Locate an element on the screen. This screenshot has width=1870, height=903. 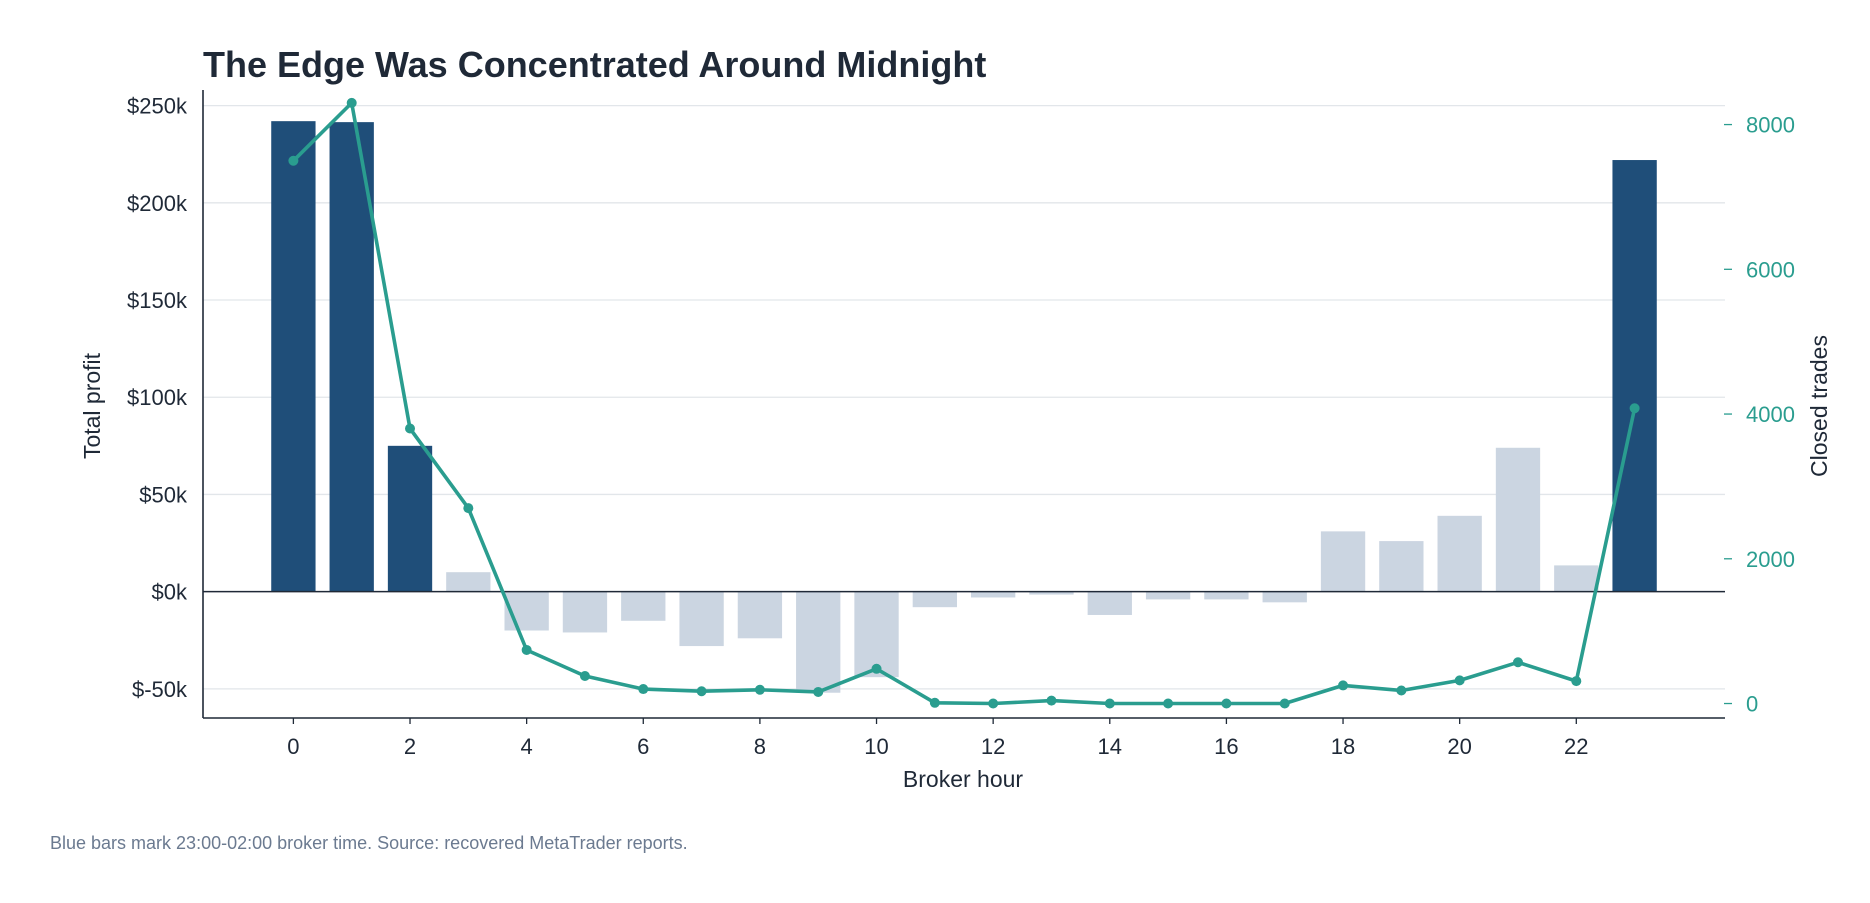
right-axis-label: Closed trades is located at coordinates (1819, 406).